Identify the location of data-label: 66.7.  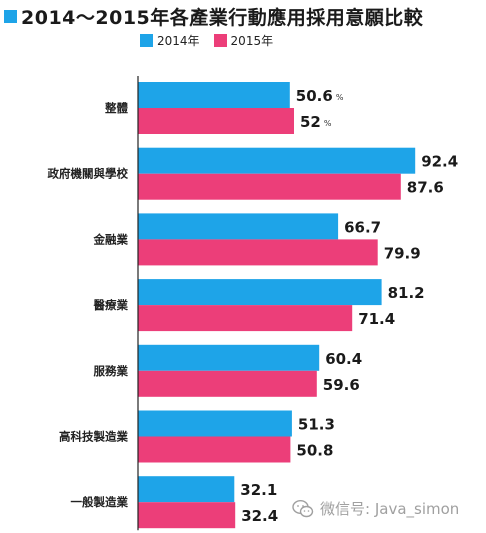
(362, 227).